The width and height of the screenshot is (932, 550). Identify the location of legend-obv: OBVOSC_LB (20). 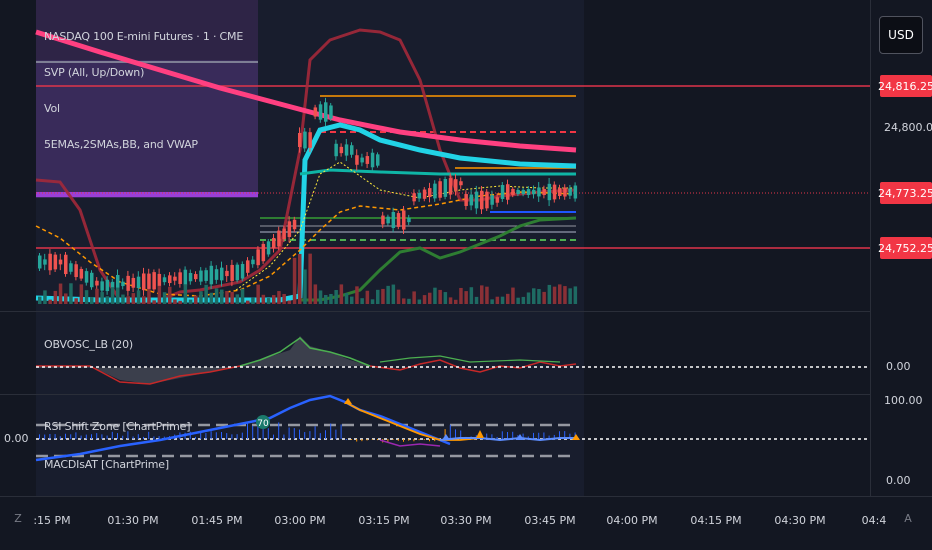
(88, 344).